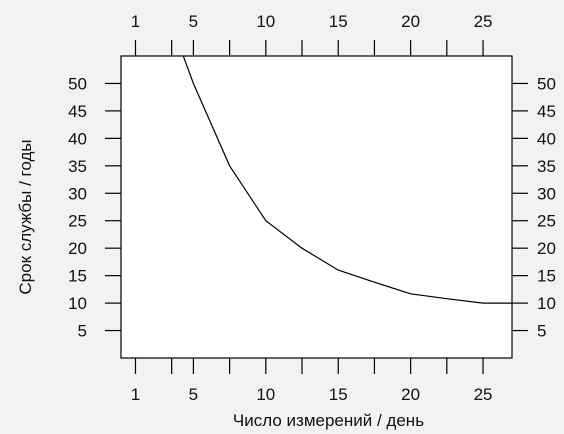 The width and height of the screenshot is (564, 434). I want to click on y-tick-label-left: 45, so click(77, 111).